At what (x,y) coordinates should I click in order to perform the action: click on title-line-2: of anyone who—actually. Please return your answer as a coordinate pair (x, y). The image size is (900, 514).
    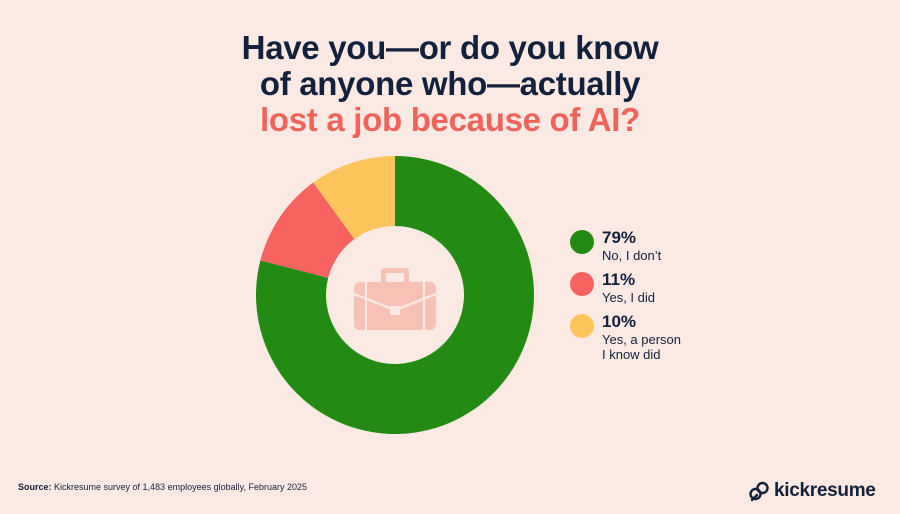
    Looking at the image, I should click on (450, 83).